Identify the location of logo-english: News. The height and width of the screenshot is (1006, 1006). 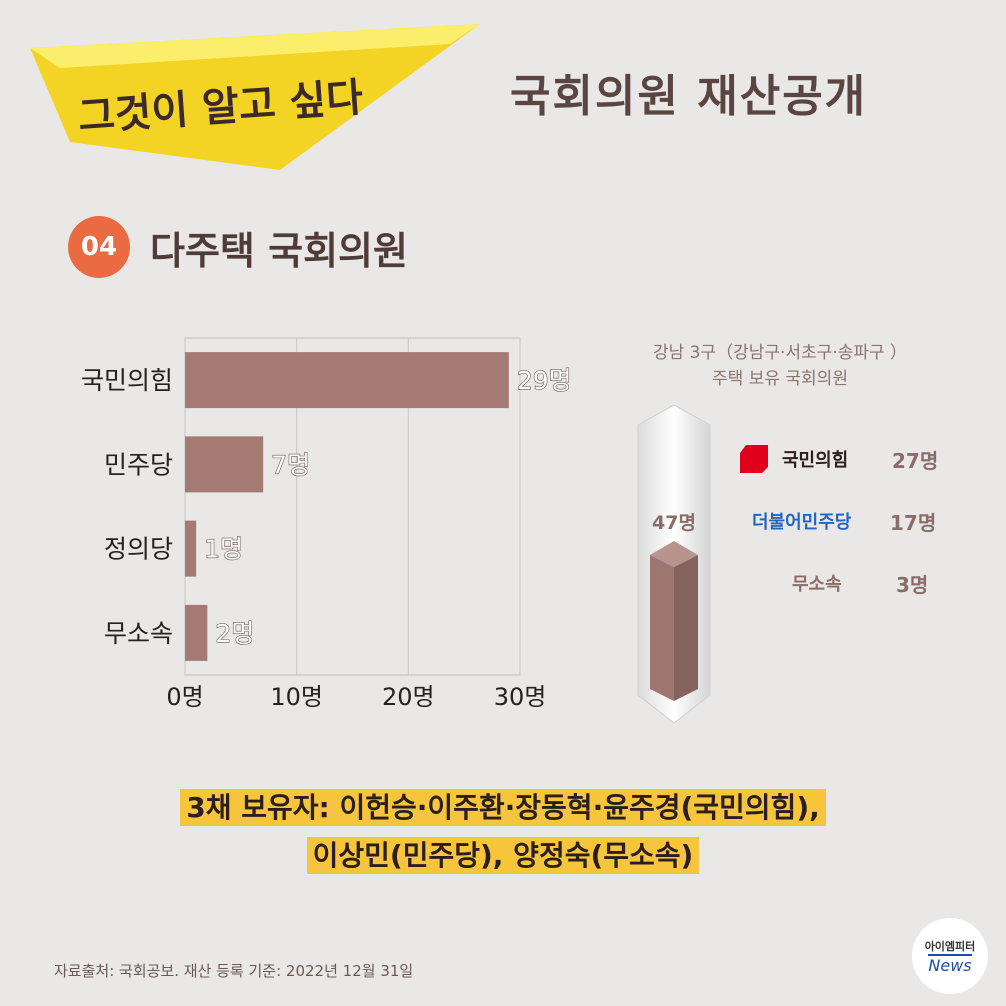
(950, 964).